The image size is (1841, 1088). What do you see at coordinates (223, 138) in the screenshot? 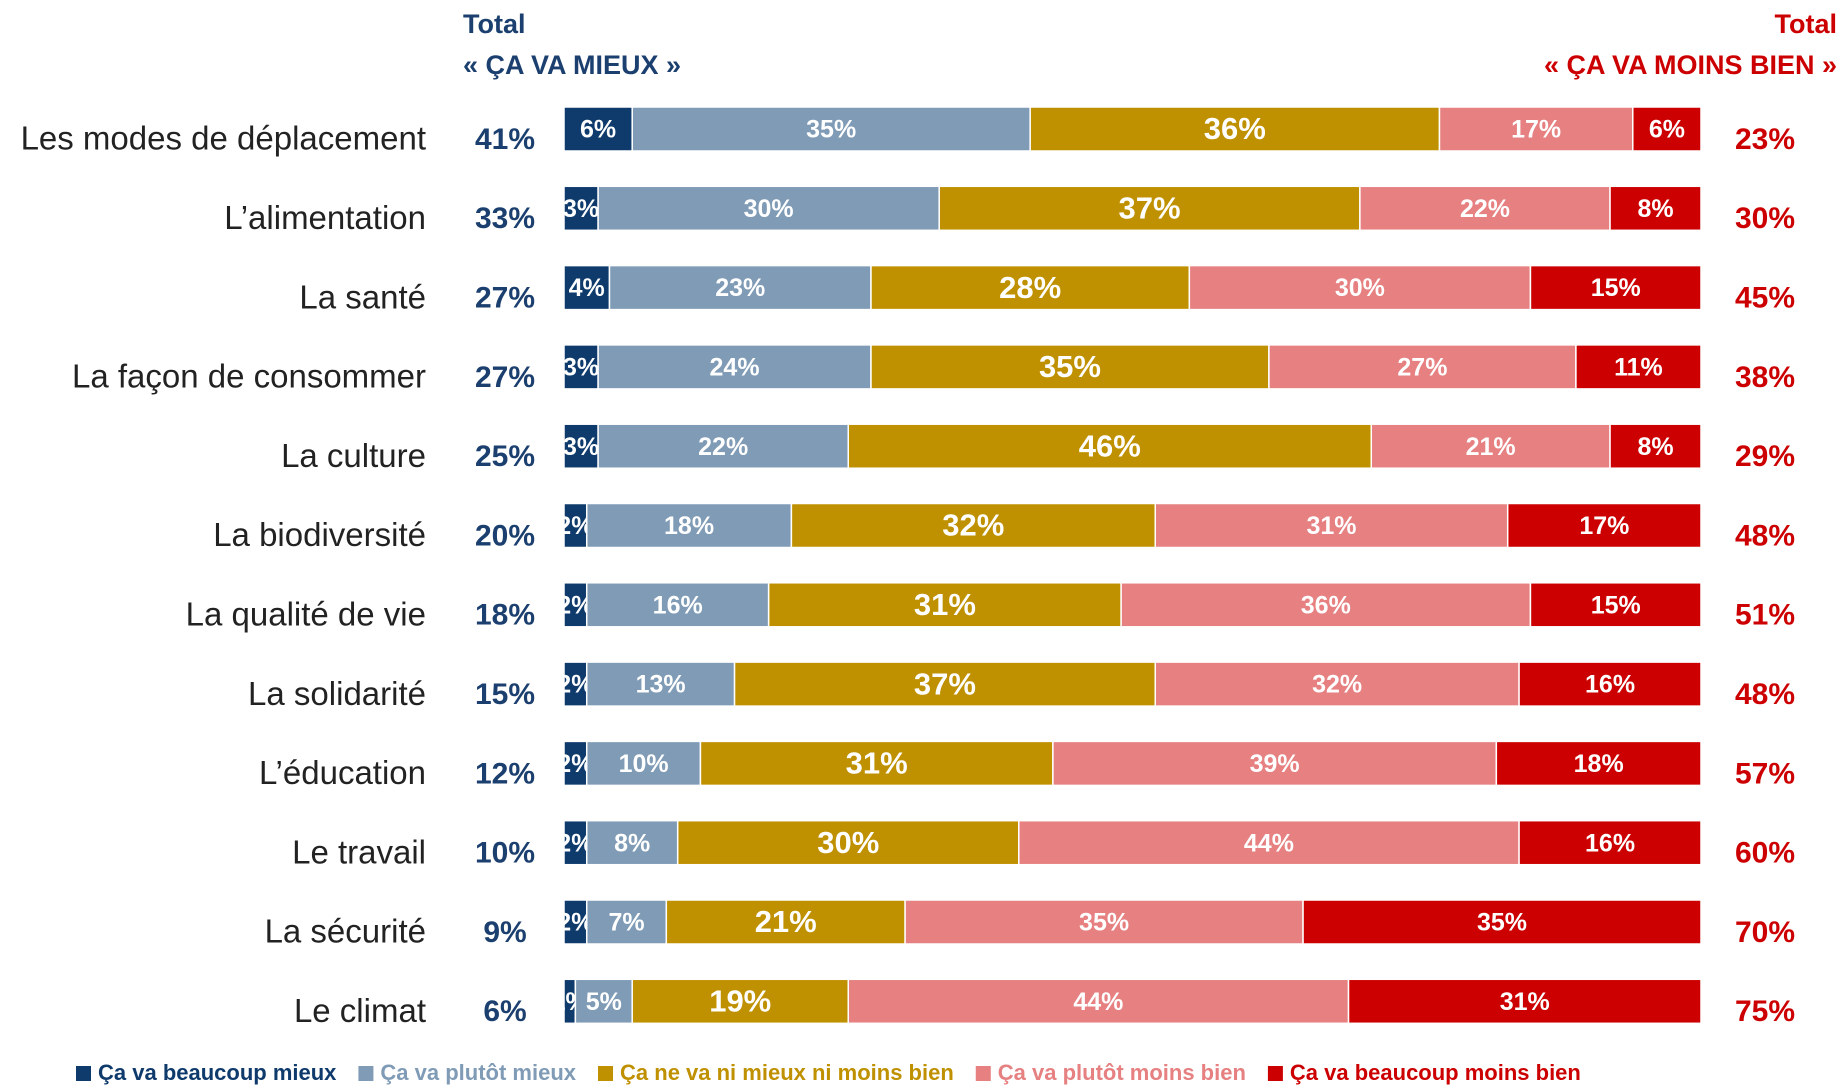
I see `category-label: Les modes de déplacement` at bounding box center [223, 138].